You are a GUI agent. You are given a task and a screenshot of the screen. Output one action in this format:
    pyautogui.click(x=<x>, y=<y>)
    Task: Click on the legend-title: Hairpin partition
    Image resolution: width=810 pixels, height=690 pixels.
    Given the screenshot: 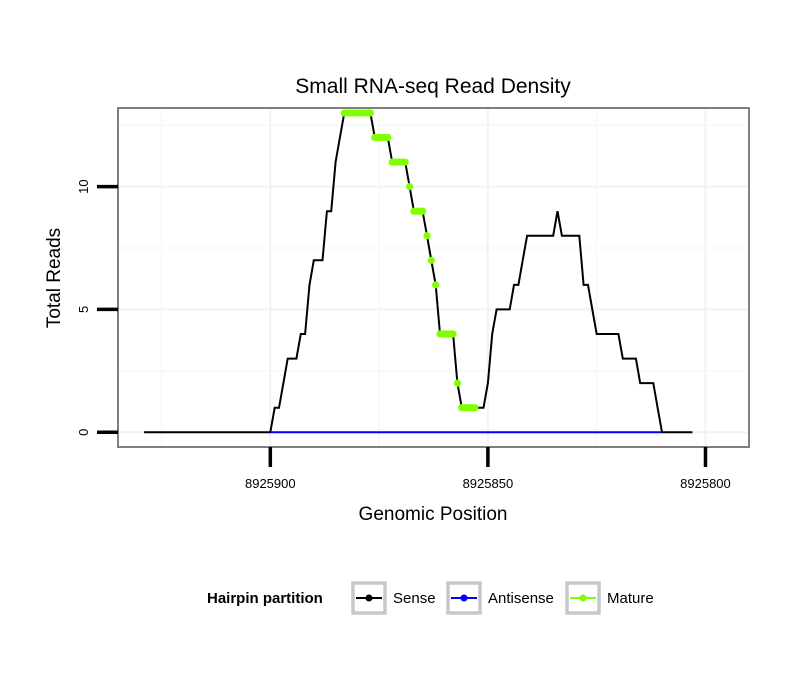 What is the action you would take?
    pyautogui.click(x=265, y=598)
    